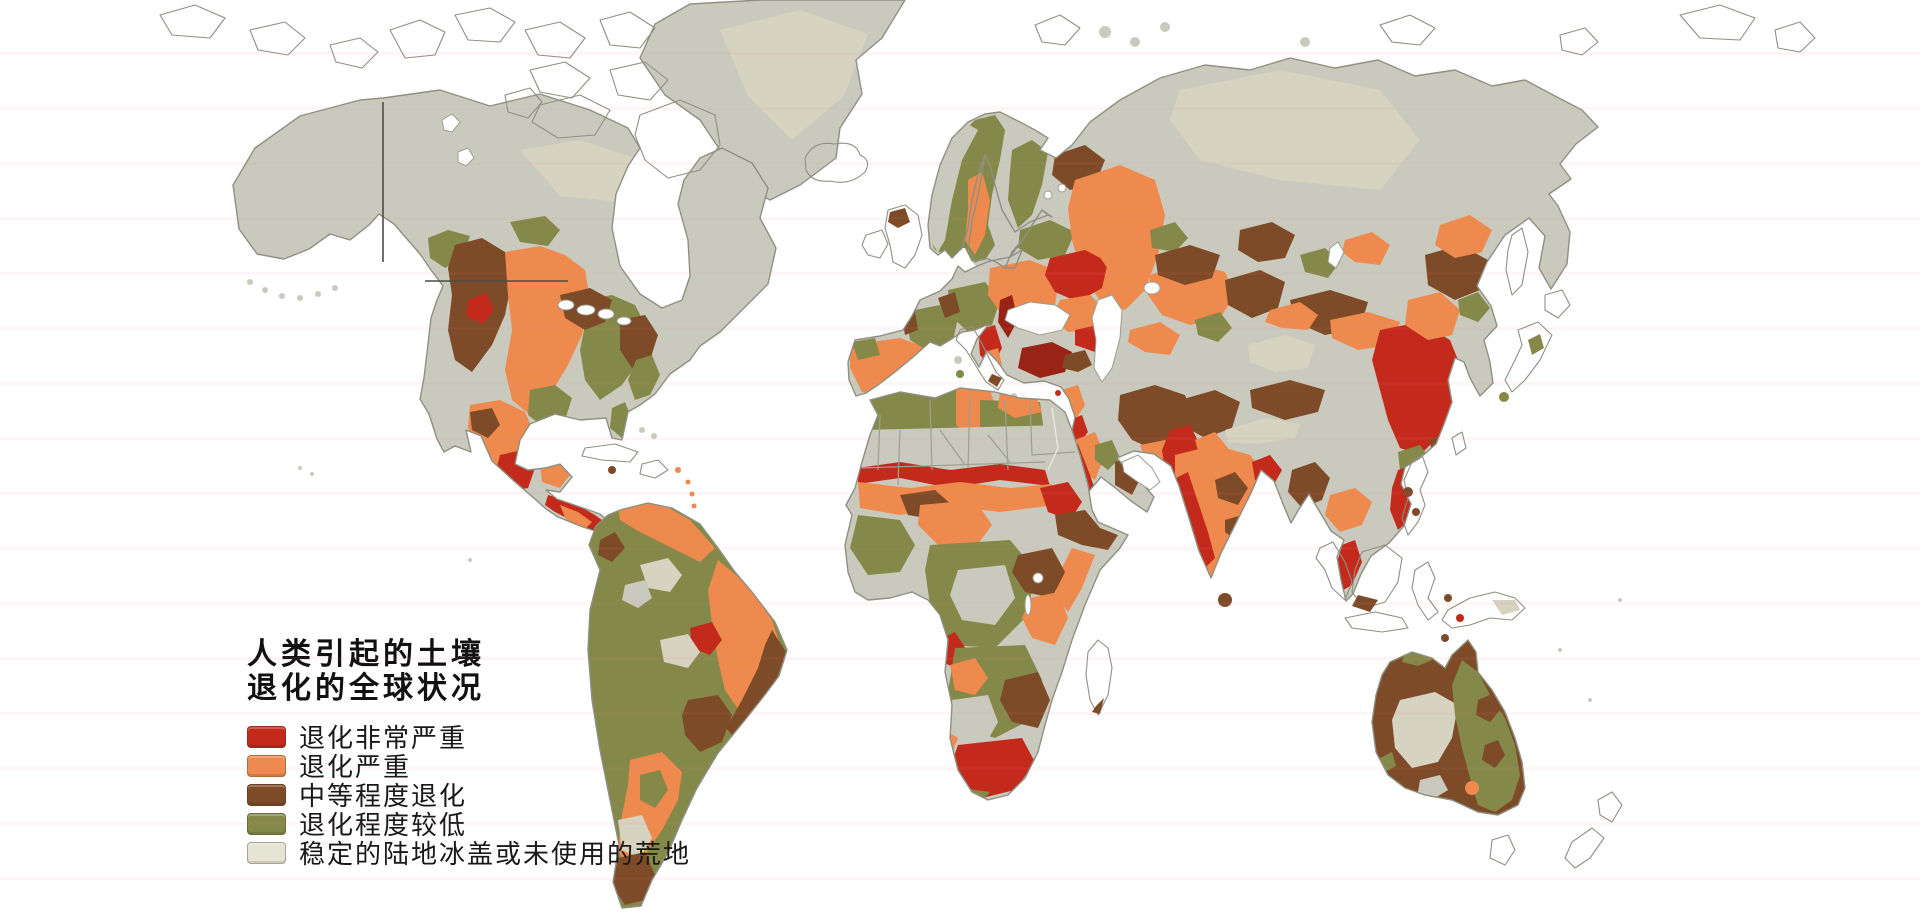 The width and height of the screenshot is (1920, 920). I want to click on new-zealand, so click(1593, 830).